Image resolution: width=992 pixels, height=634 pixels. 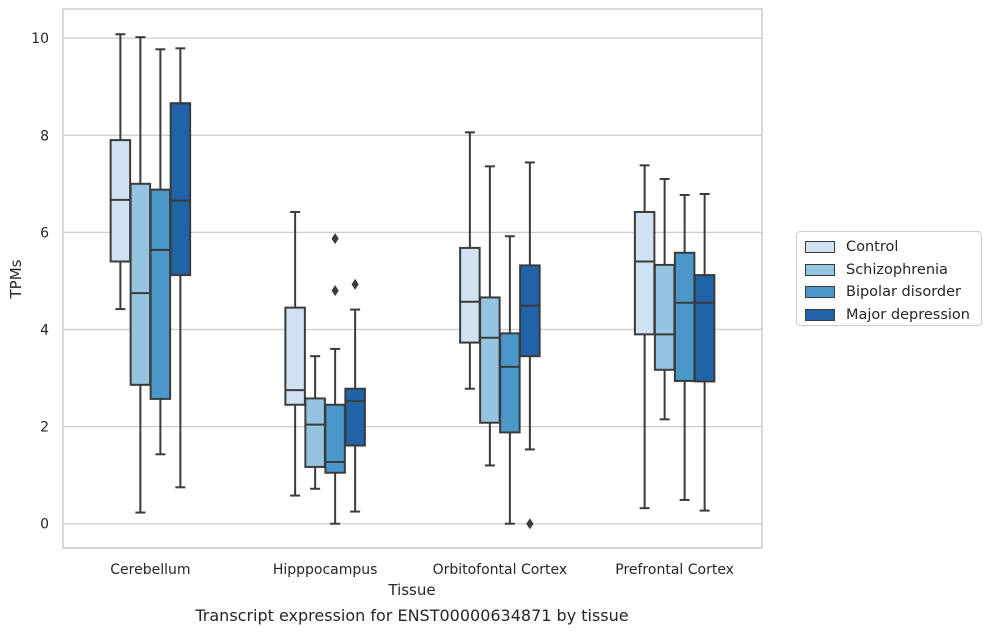 I want to click on legend-item: Control, so click(x=893, y=247).